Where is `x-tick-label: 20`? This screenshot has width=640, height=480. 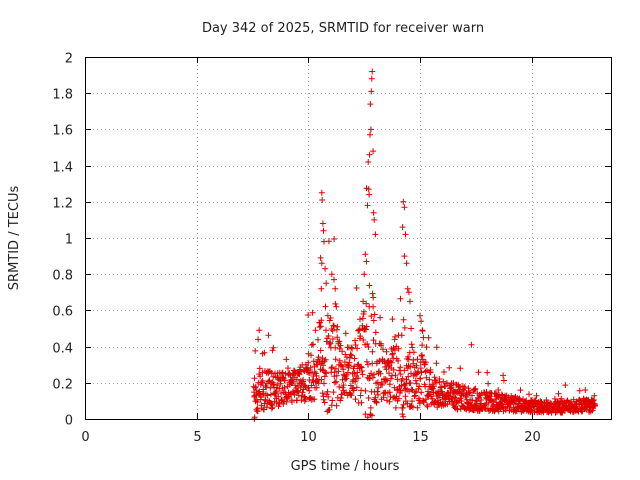 x-tick-label: 20 is located at coordinates (532, 437).